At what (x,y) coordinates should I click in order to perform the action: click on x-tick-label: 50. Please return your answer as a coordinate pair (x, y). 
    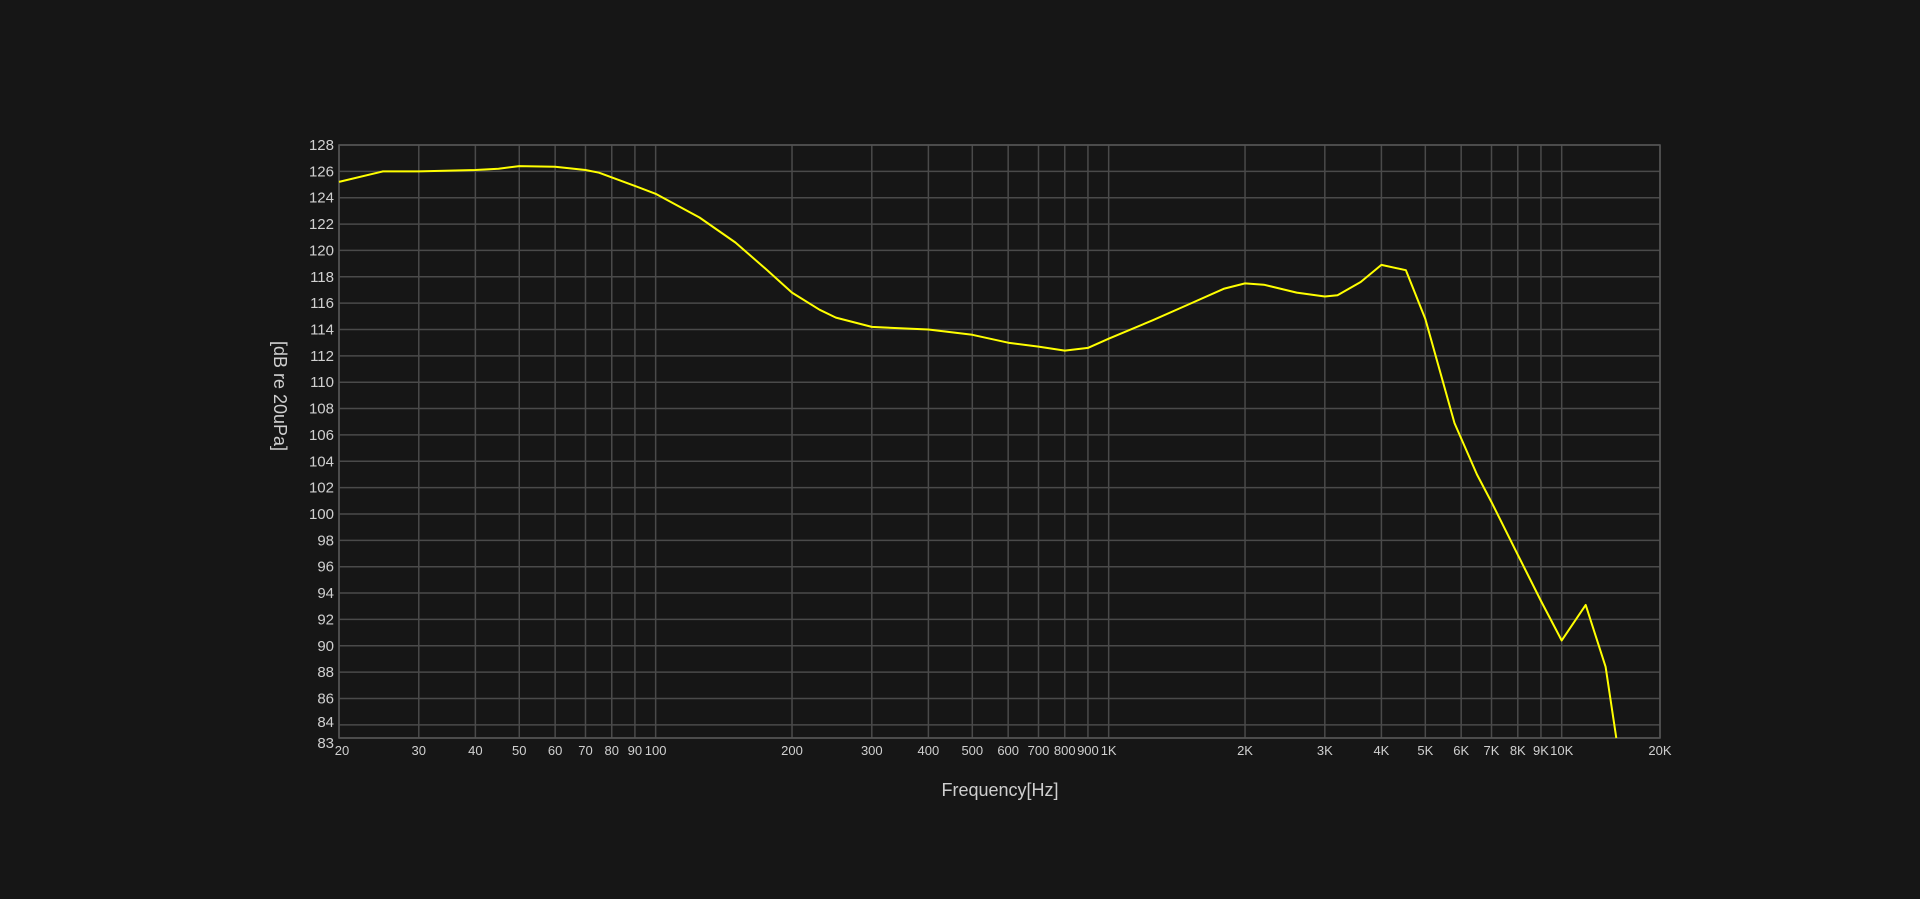
    Looking at the image, I should click on (519, 750).